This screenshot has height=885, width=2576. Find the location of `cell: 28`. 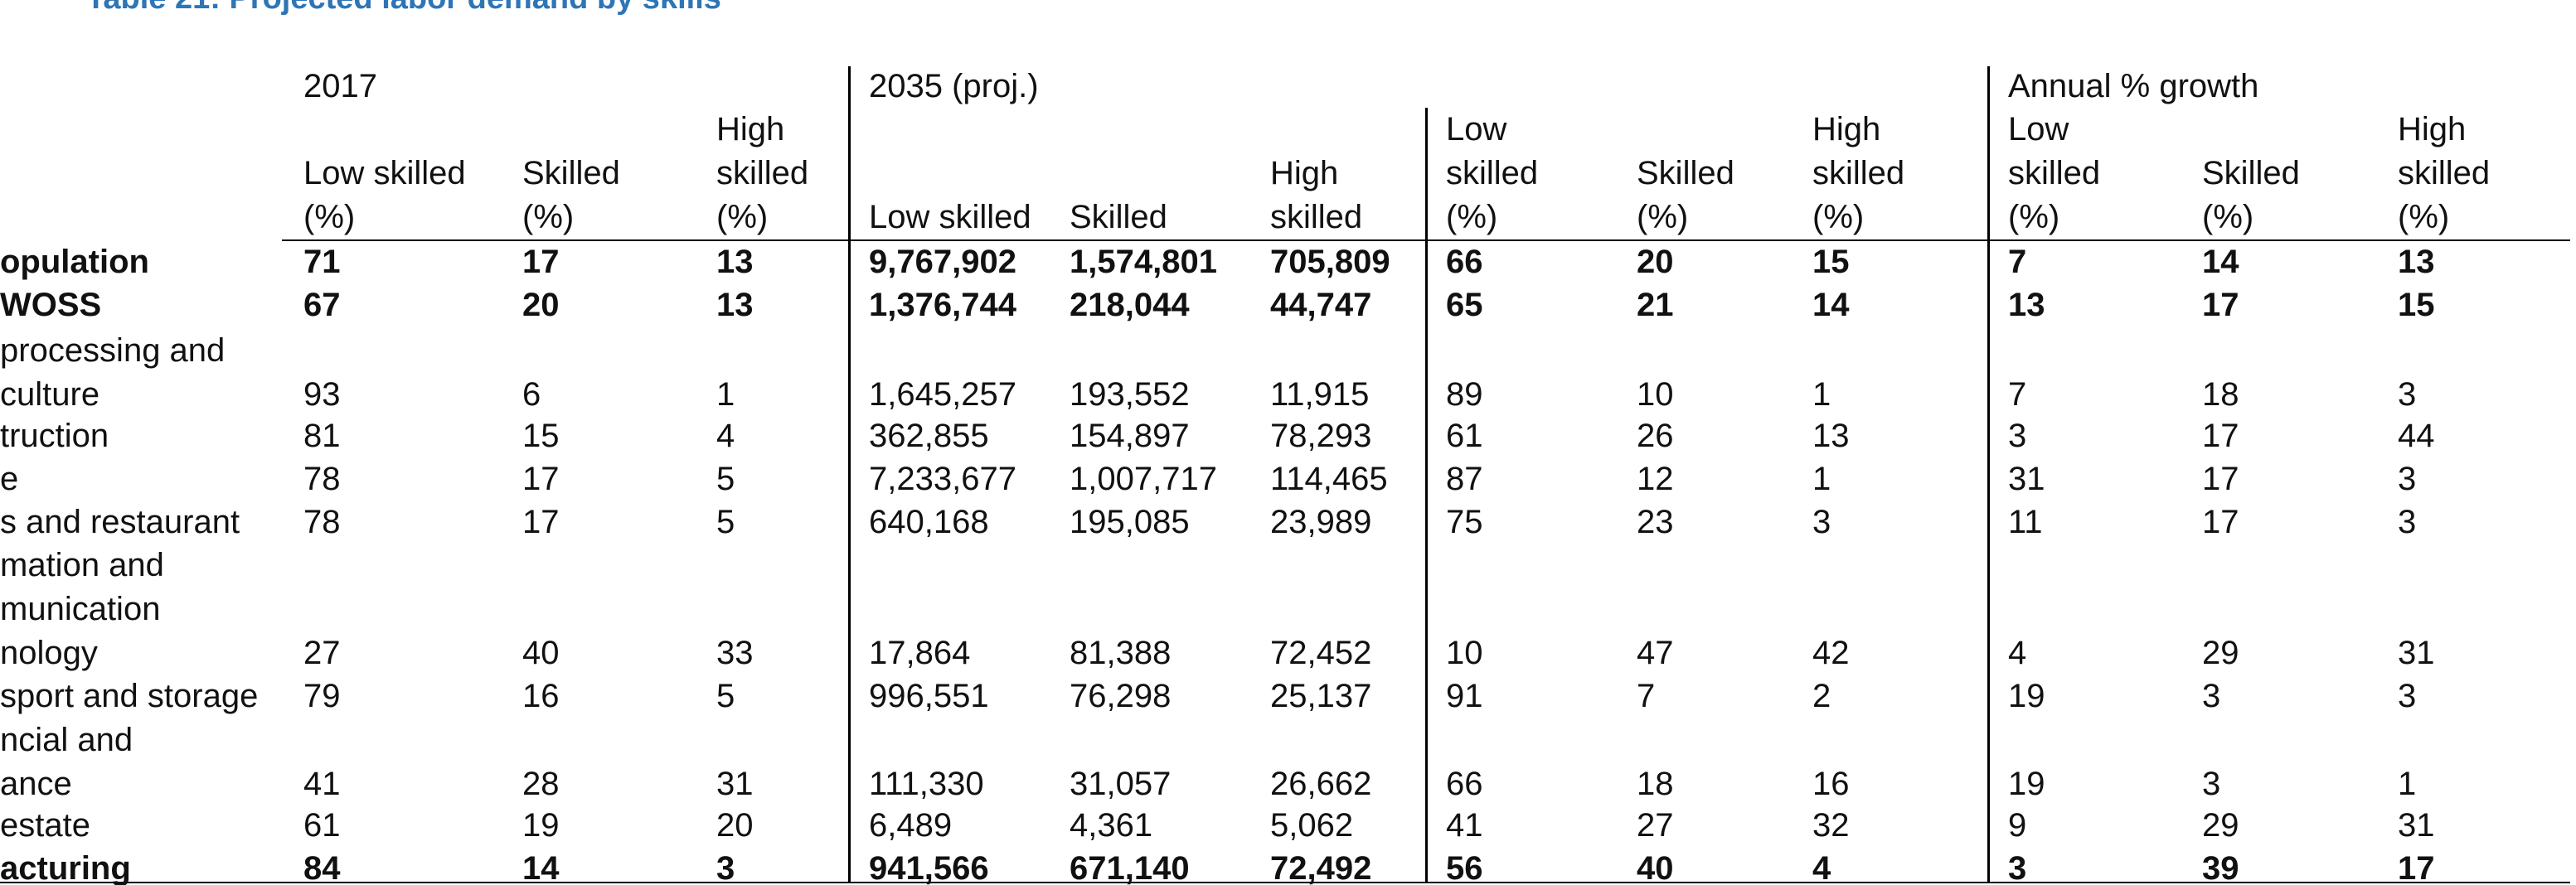

cell: 28 is located at coordinates (541, 784).